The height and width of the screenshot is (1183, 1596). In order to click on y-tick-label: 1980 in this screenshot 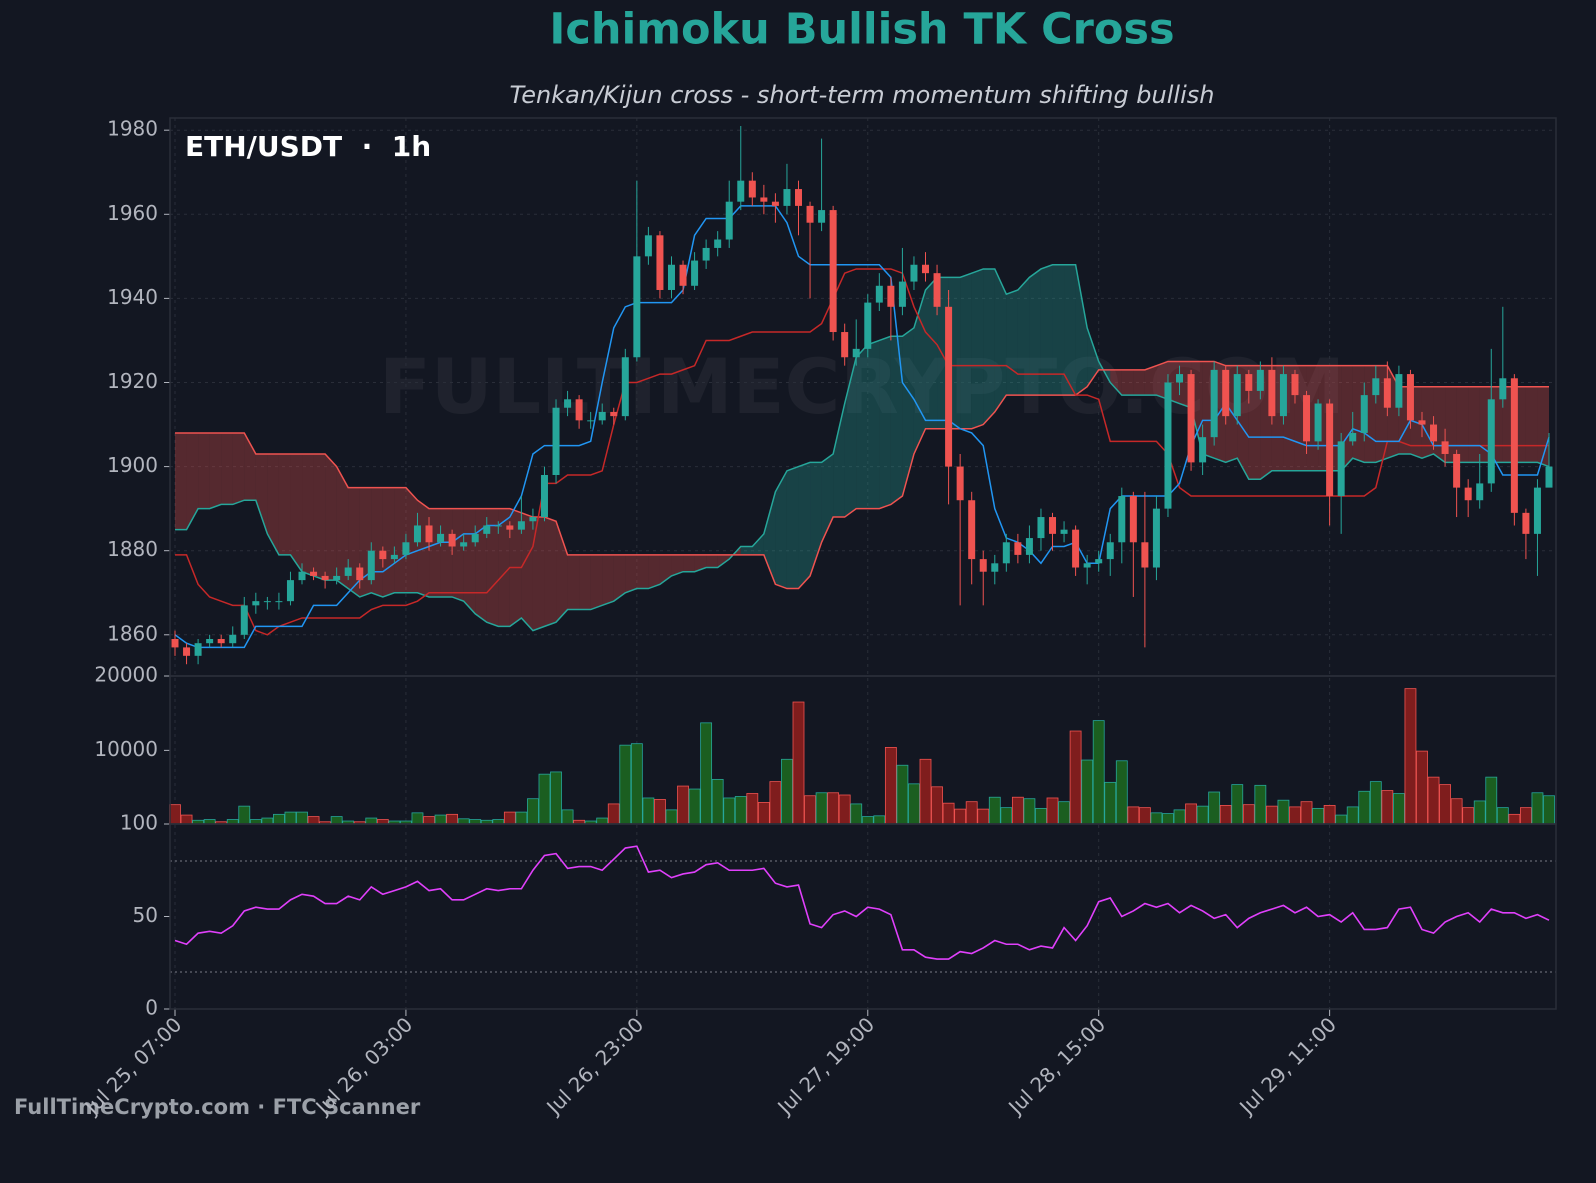, I will do `click(132, 129)`.